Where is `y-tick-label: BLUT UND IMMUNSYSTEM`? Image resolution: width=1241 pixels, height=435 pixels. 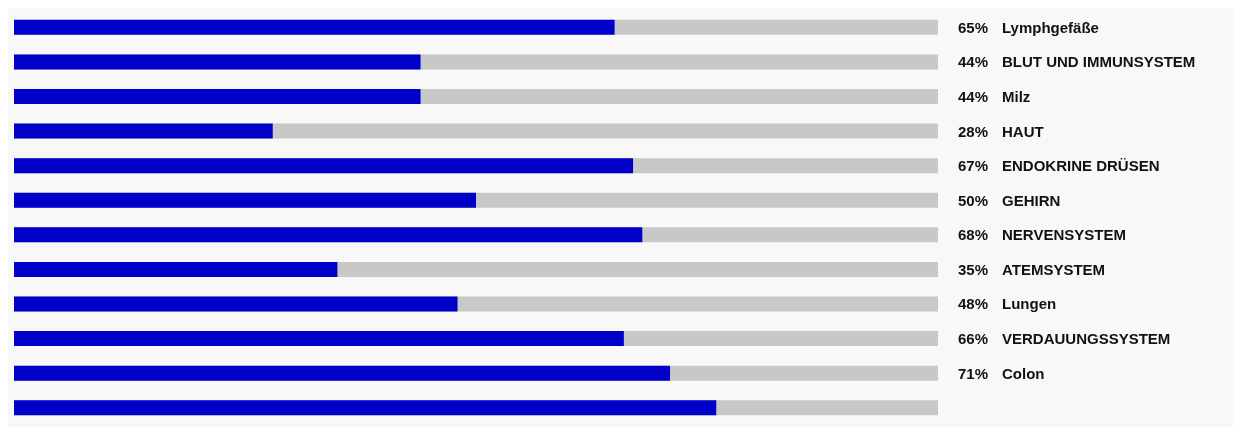 y-tick-label: BLUT UND IMMUNSYSTEM is located at coordinates (1099, 62).